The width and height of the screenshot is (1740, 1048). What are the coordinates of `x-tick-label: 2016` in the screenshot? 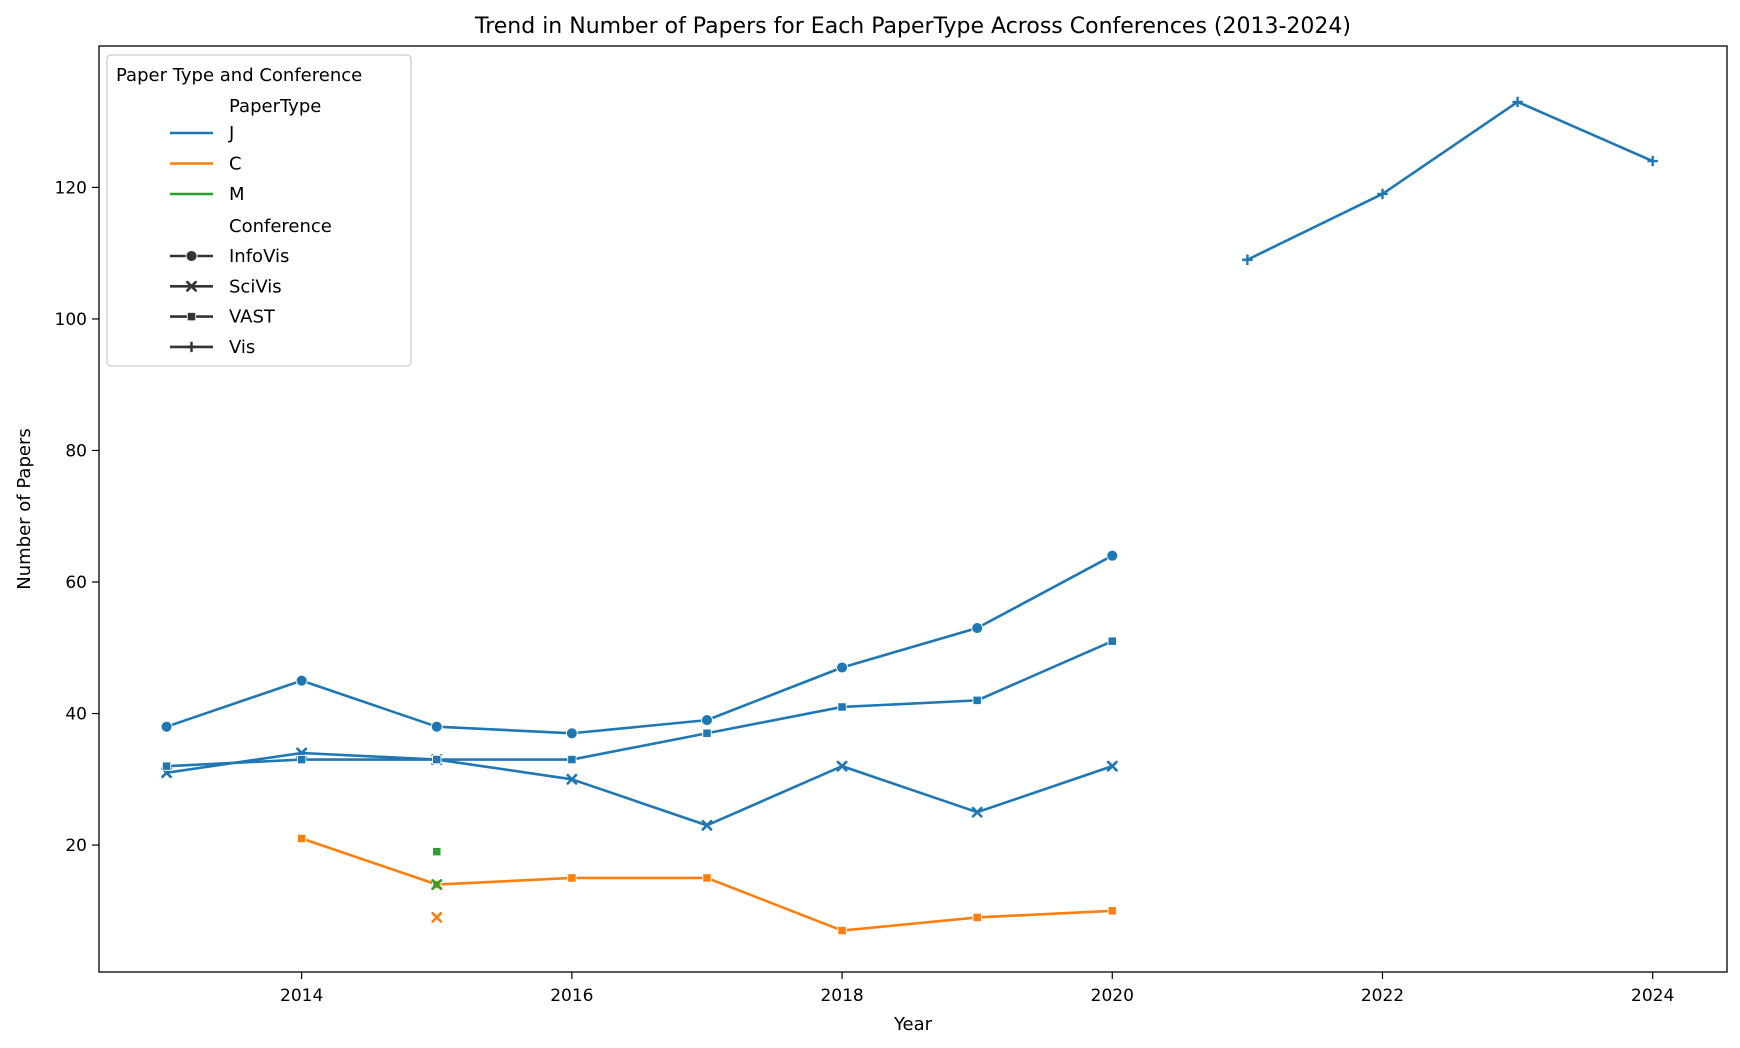 It's located at (571, 996).